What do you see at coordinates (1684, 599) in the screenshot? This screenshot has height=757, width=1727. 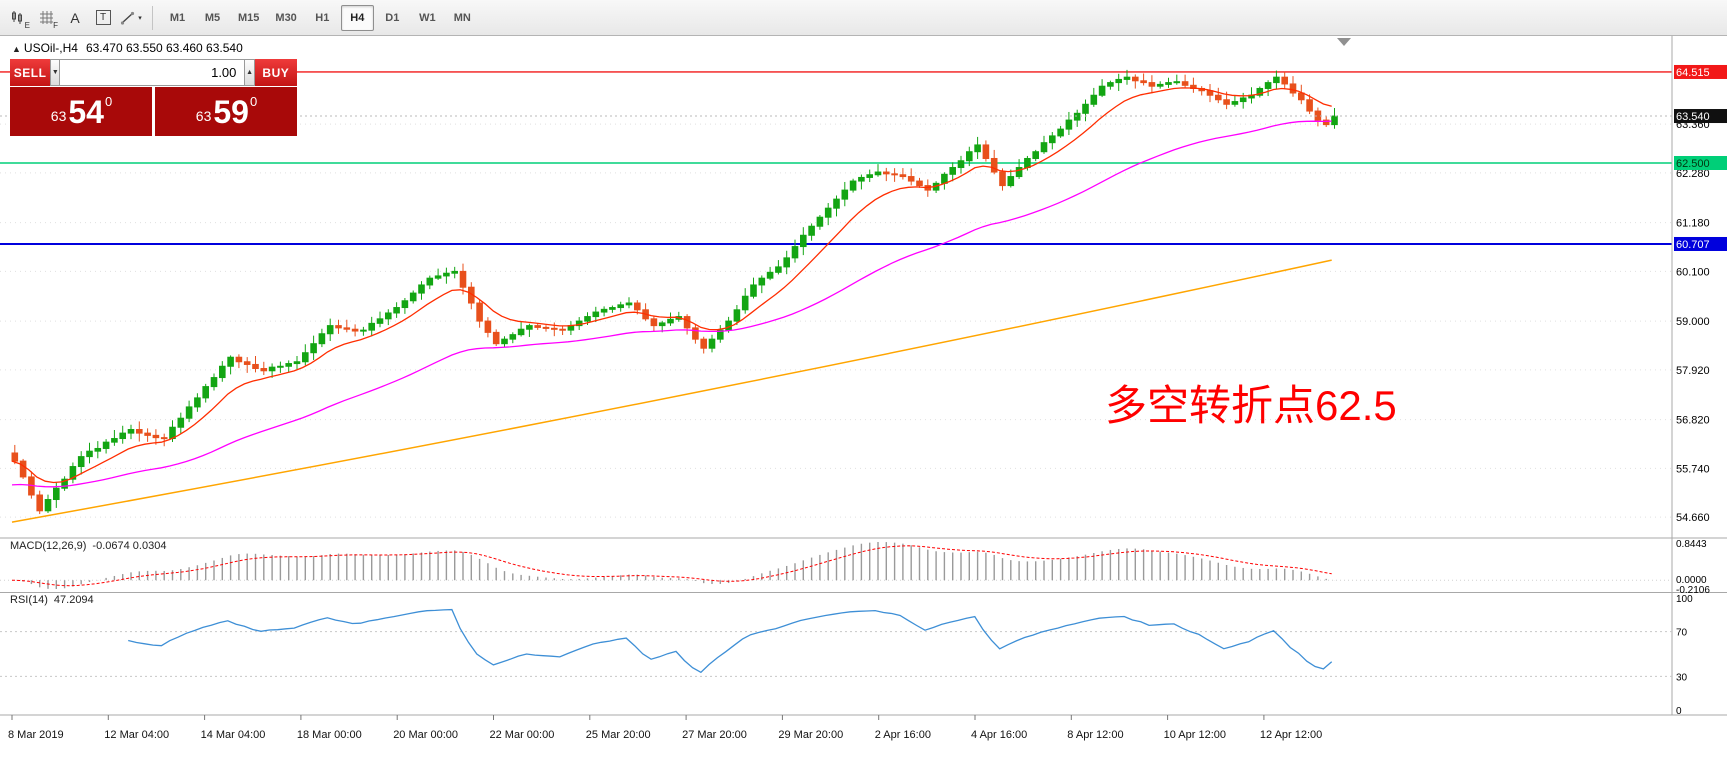 I see `svg-text: 100` at bounding box center [1684, 599].